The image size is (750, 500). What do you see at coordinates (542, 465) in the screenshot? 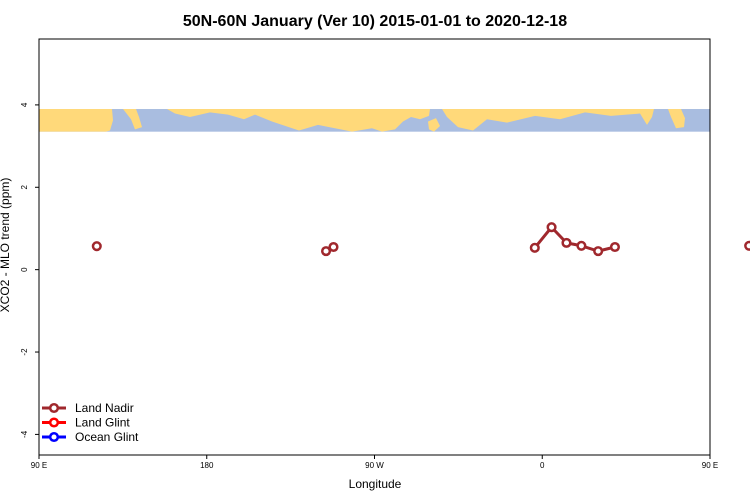
I see `x-tick-label: 0` at bounding box center [542, 465].